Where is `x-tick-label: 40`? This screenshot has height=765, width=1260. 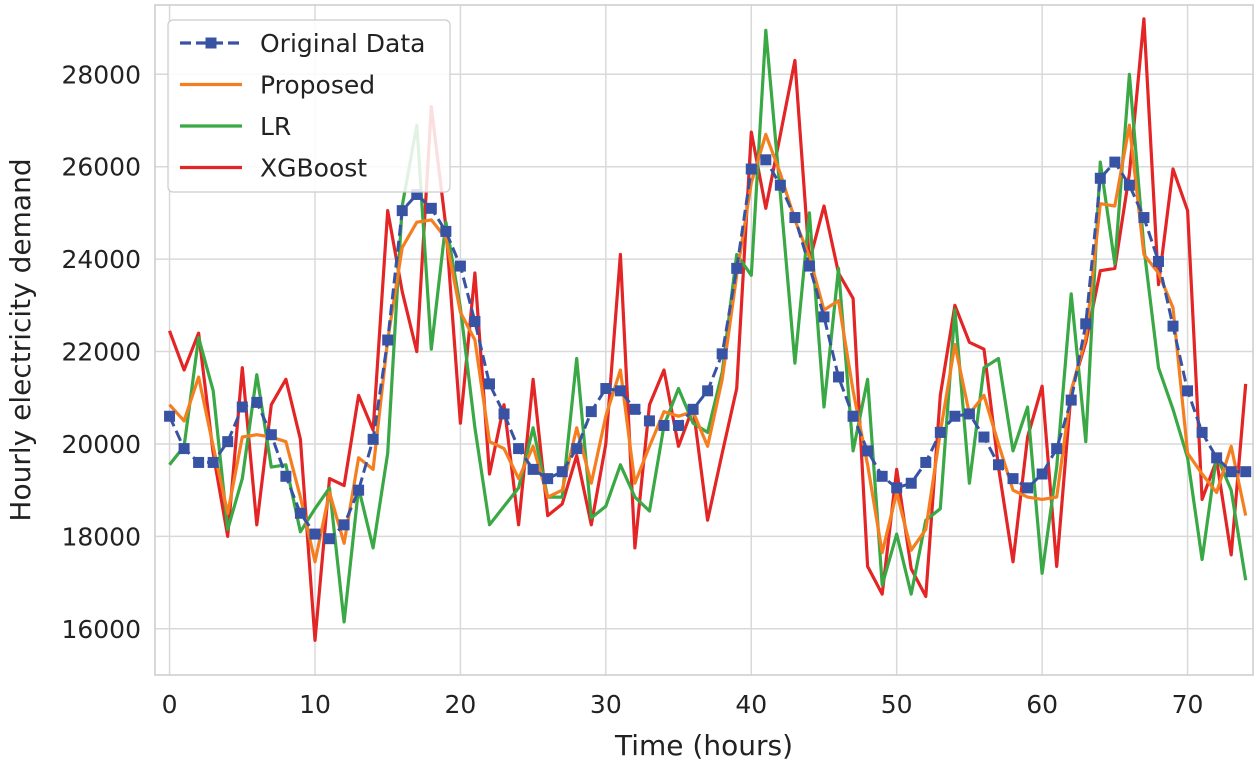
x-tick-label: 40 is located at coordinates (751, 704).